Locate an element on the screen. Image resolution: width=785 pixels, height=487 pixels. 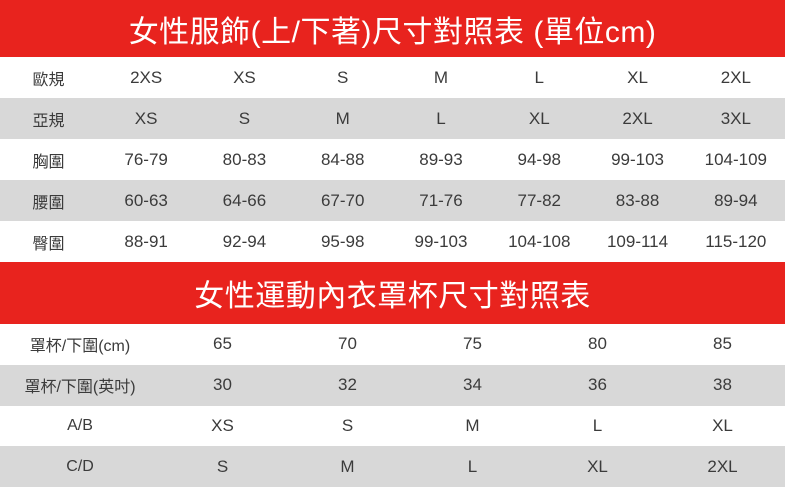
size-cell: 89-94 is located at coordinates (736, 200).